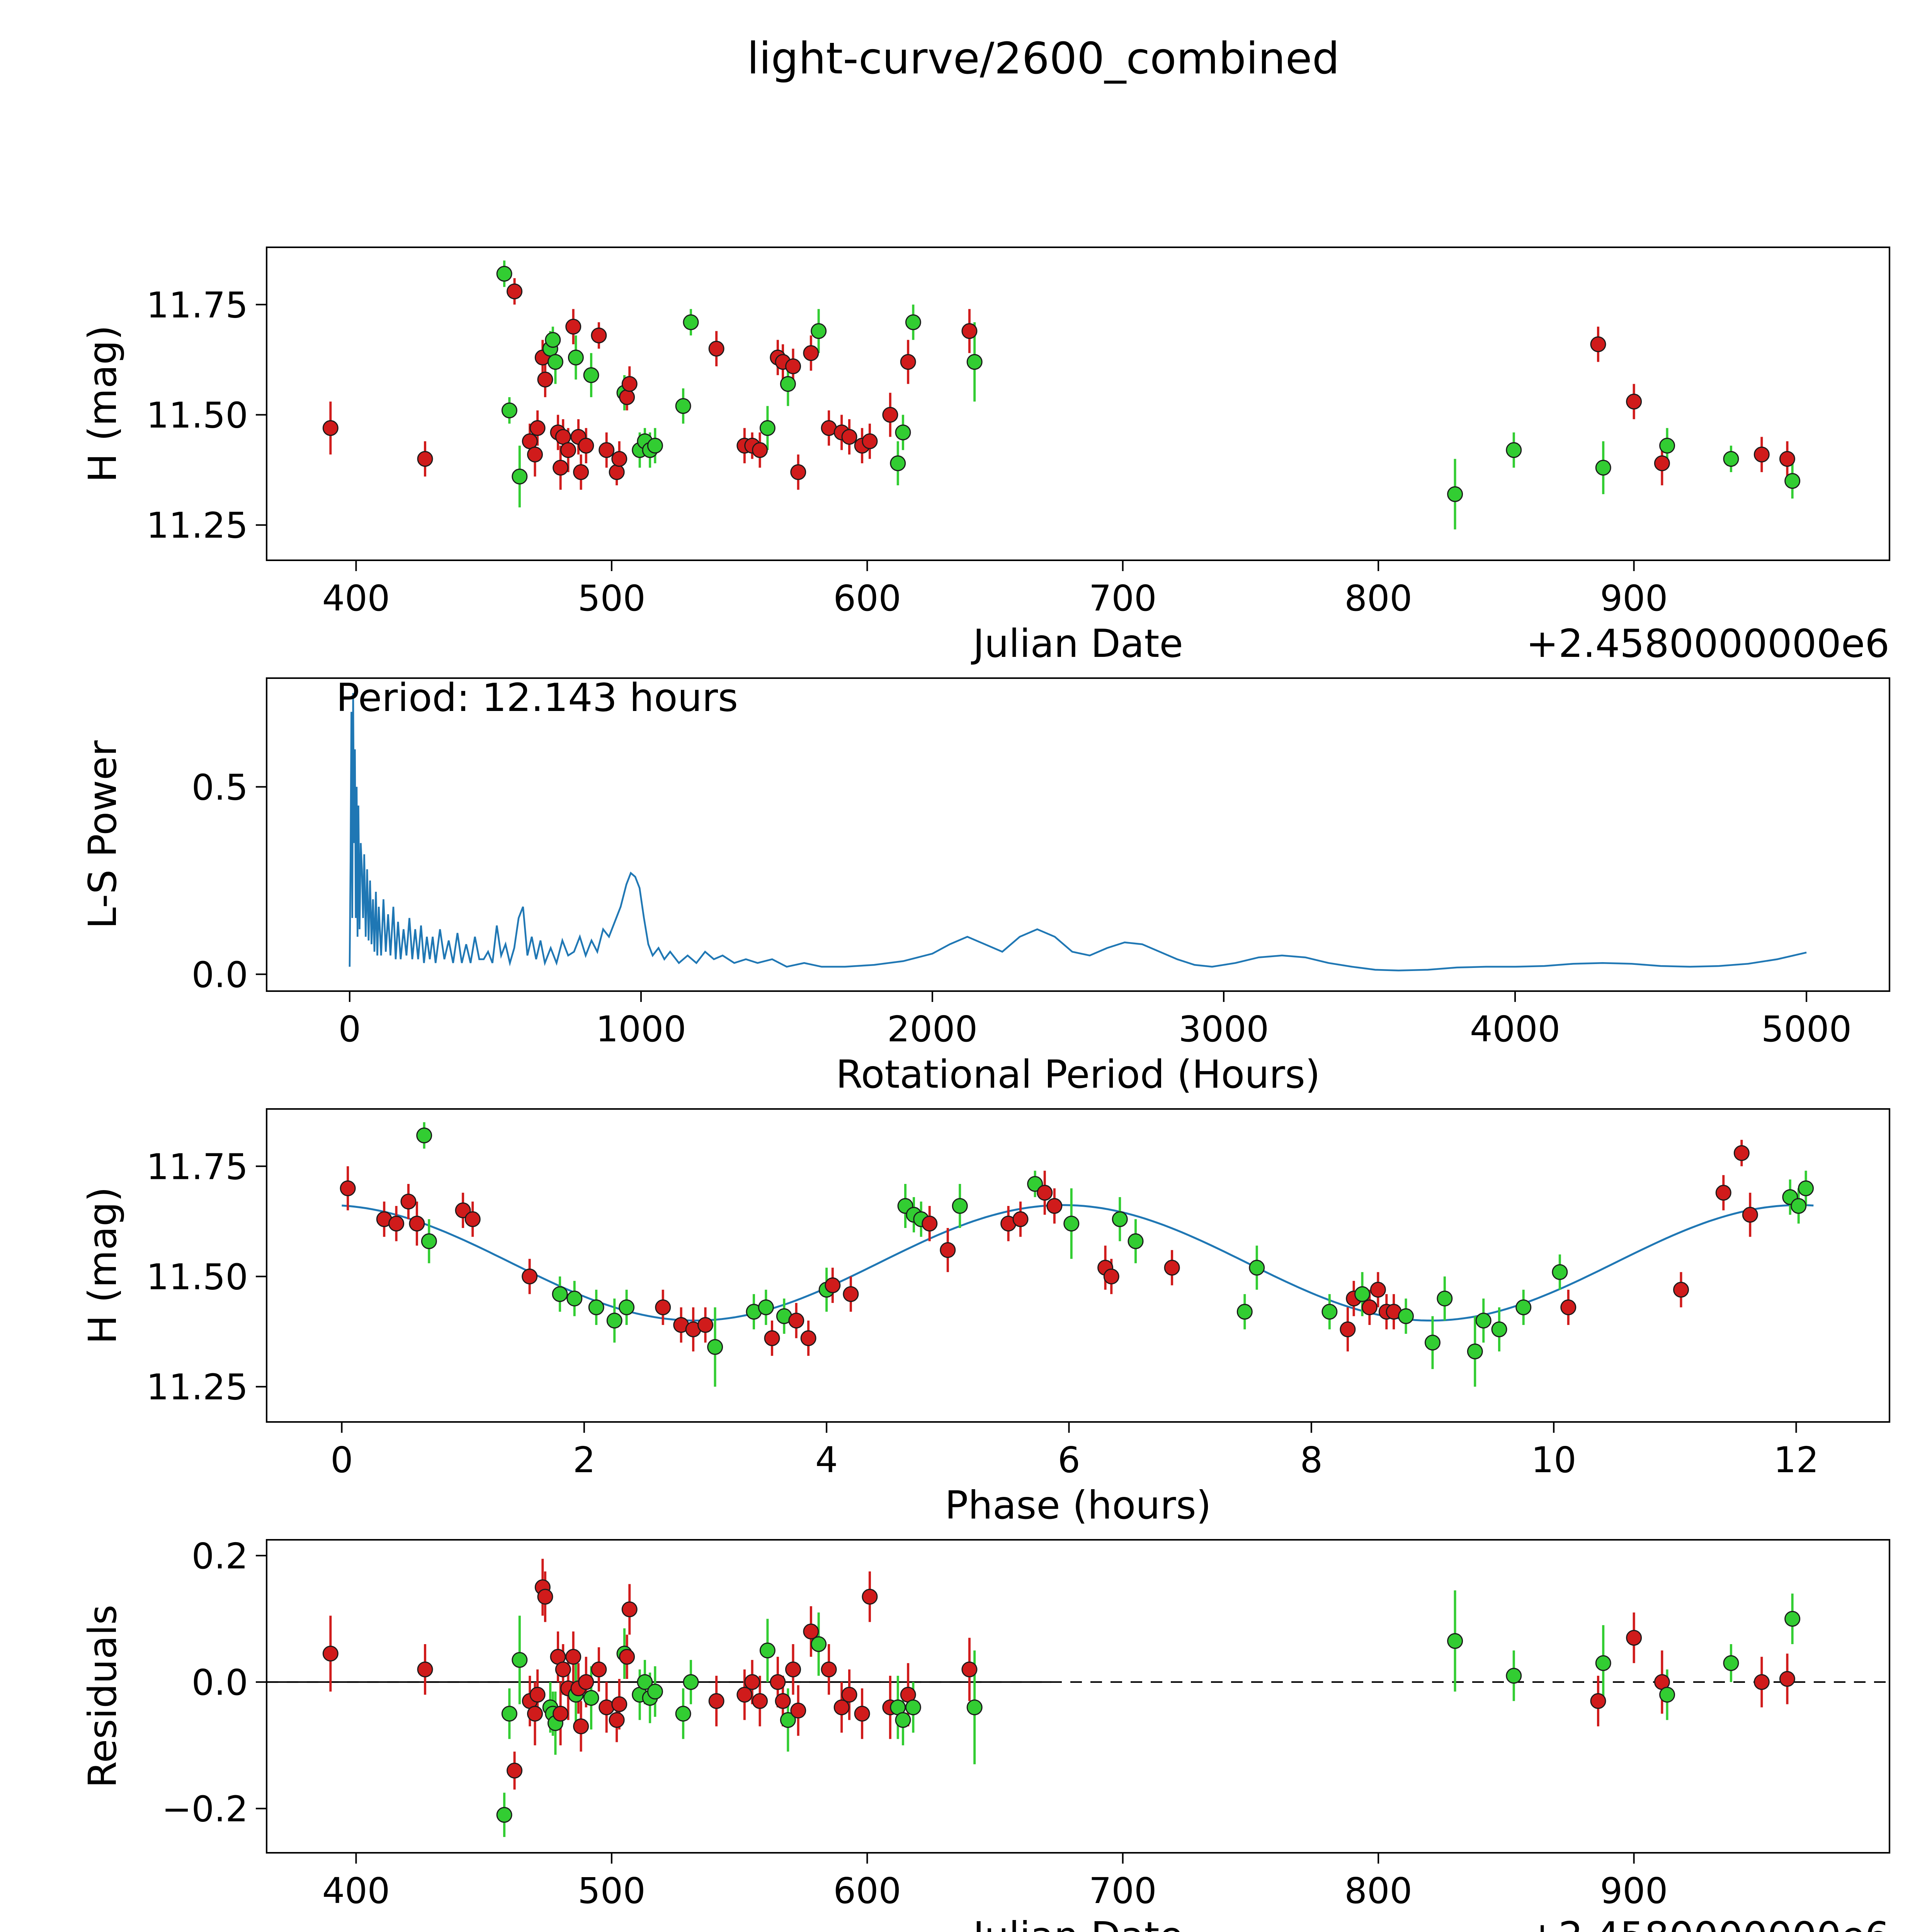 Image resolution: width=1932 pixels, height=1932 pixels. I want to click on x-tick-label: 0, so click(349, 1029).